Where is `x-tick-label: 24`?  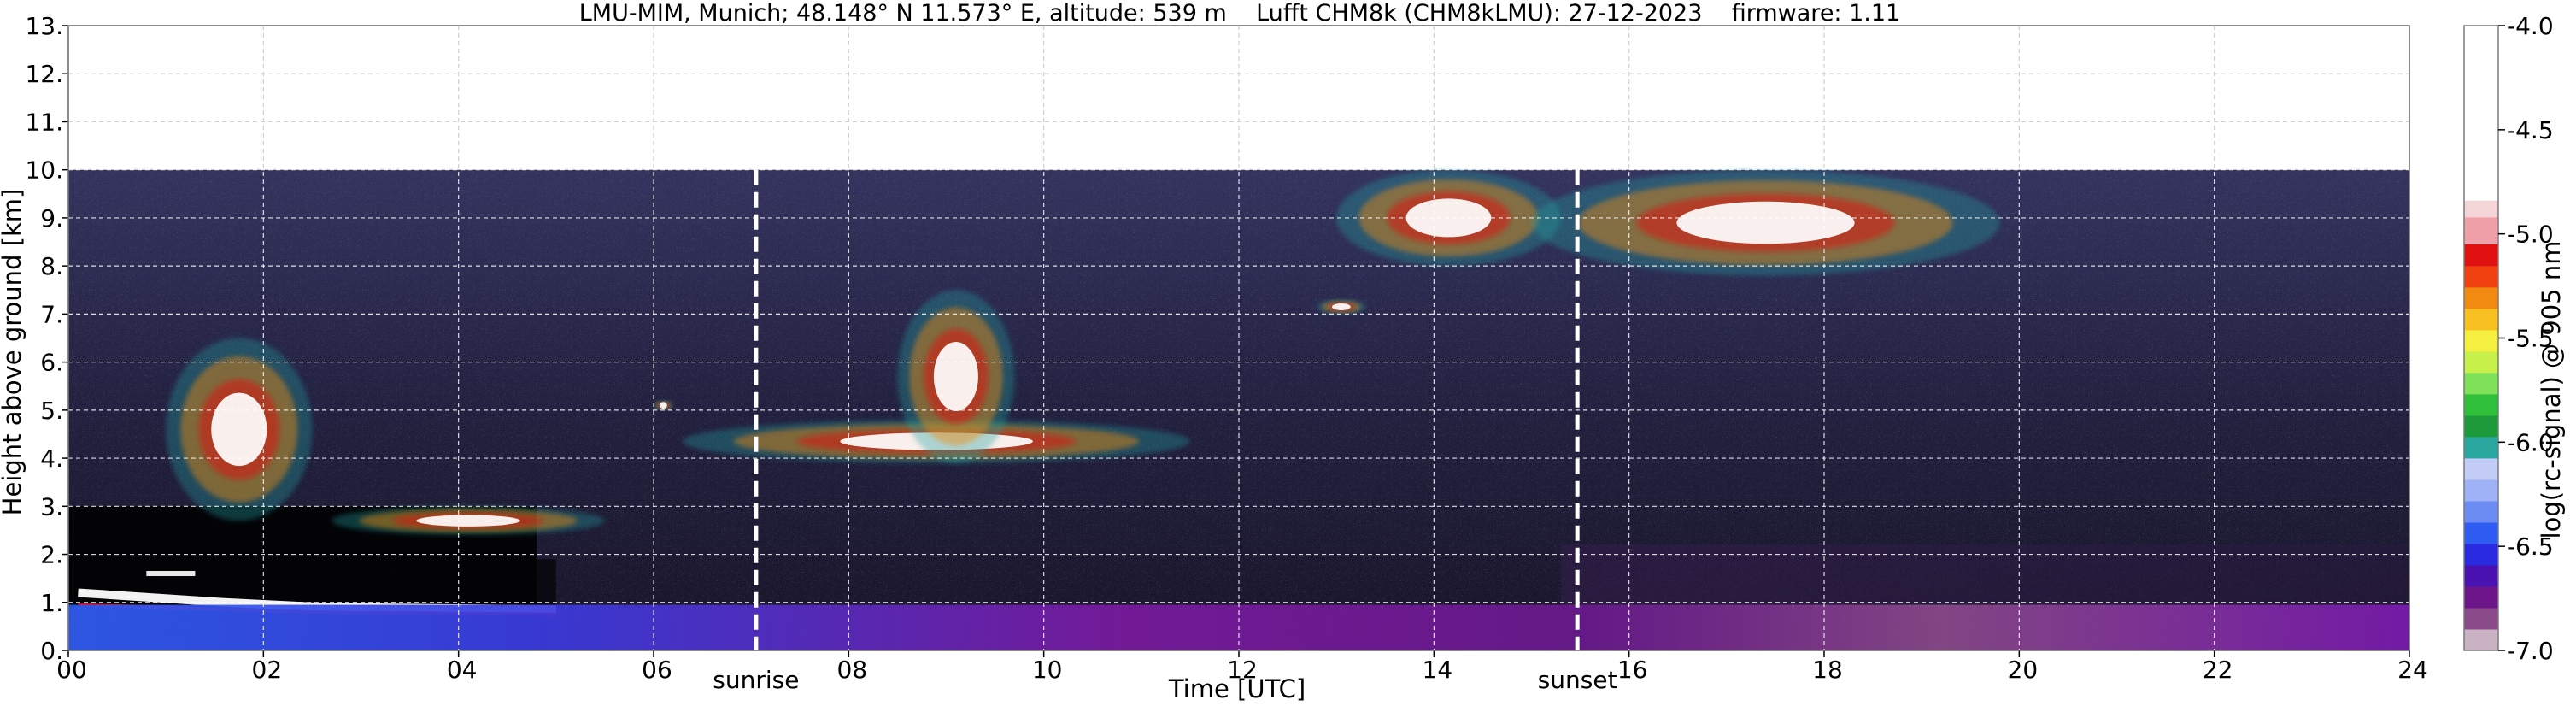
x-tick-label: 24 is located at coordinates (2412, 670).